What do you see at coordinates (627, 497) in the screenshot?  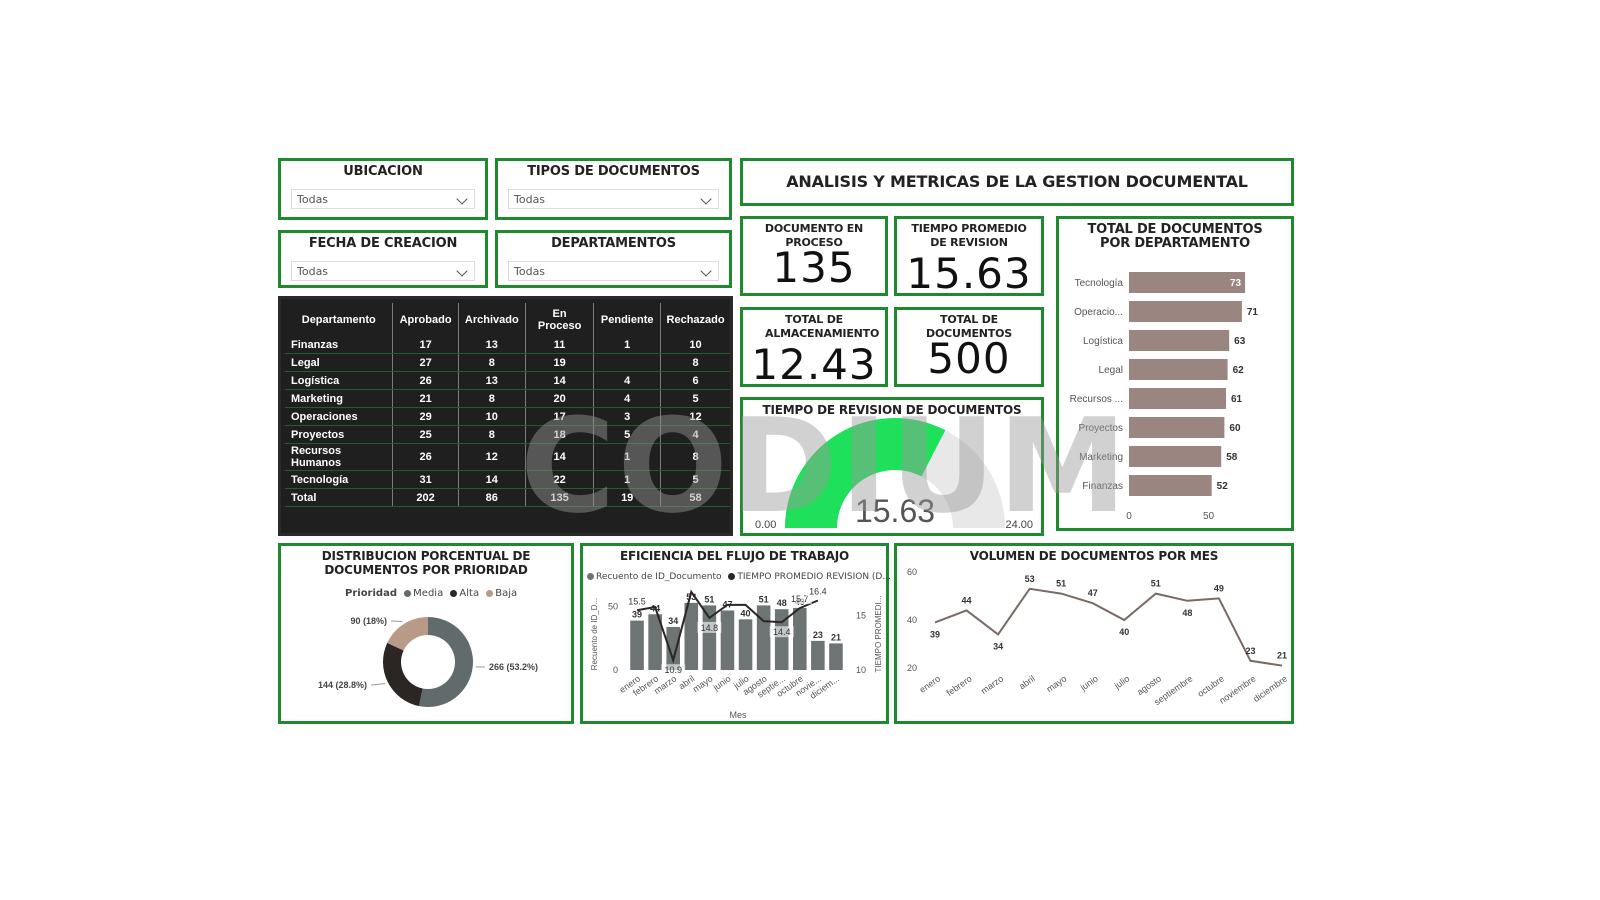 I see `table-cell: 19` at bounding box center [627, 497].